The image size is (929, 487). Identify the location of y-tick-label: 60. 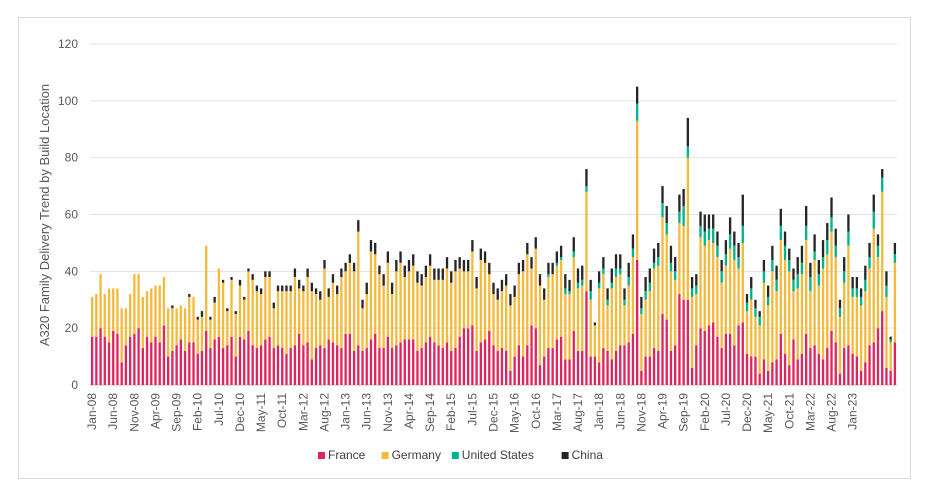
(72, 215).